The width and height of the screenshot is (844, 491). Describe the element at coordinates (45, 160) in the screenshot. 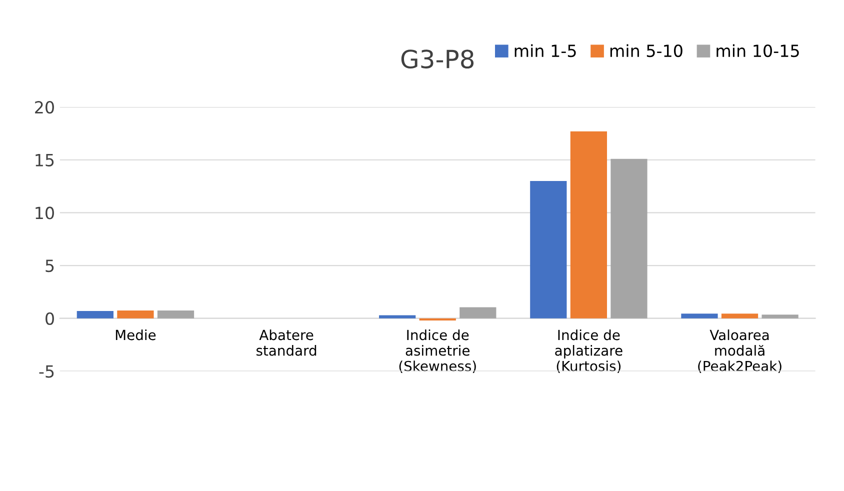

I see `y-tick-label: 15` at that location.